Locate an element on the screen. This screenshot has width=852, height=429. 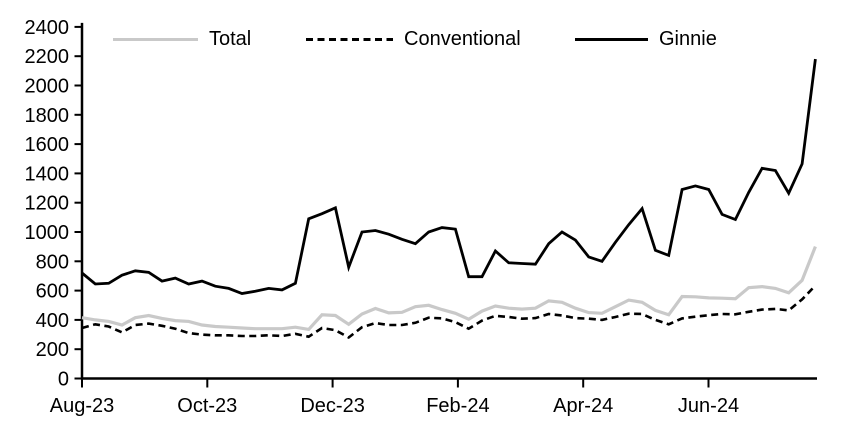
x-axis-tick-label: Feb-24 is located at coordinates (457, 406).